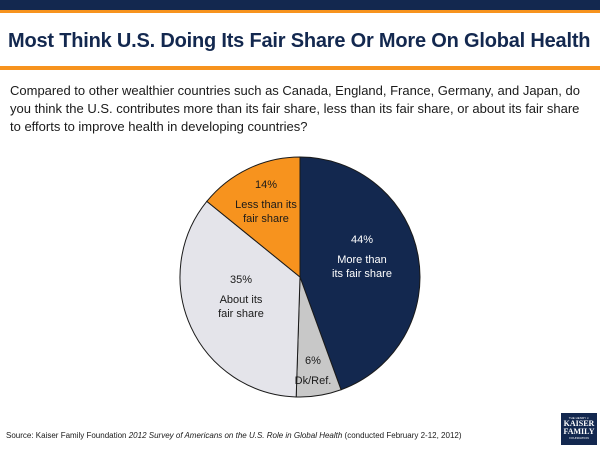 The height and width of the screenshot is (450, 600). I want to click on source-prefix: Source: Kaiser Family Foundation, so click(67, 435).